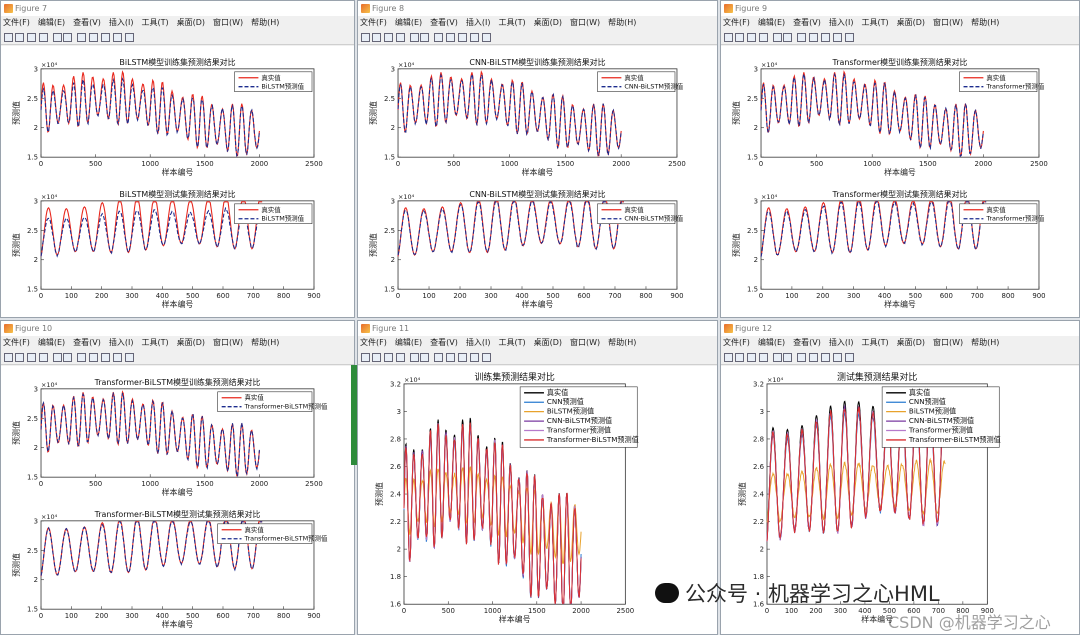 Image resolution: width=1080 pixels, height=635 pixels. I want to click on window-titlebar: Figure 12, so click(900, 328).